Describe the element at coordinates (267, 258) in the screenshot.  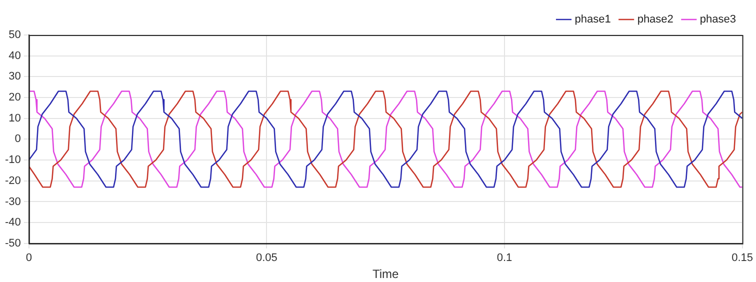
I see `x-tick-label: 0.05` at that location.